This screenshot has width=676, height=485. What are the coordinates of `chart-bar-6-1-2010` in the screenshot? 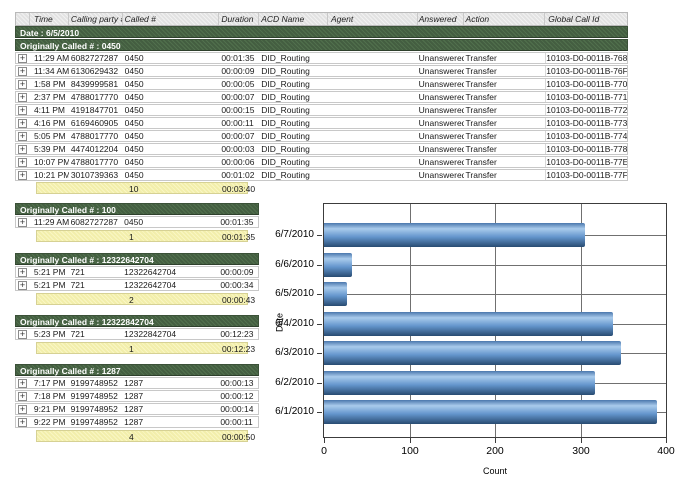 It's located at (490, 412).